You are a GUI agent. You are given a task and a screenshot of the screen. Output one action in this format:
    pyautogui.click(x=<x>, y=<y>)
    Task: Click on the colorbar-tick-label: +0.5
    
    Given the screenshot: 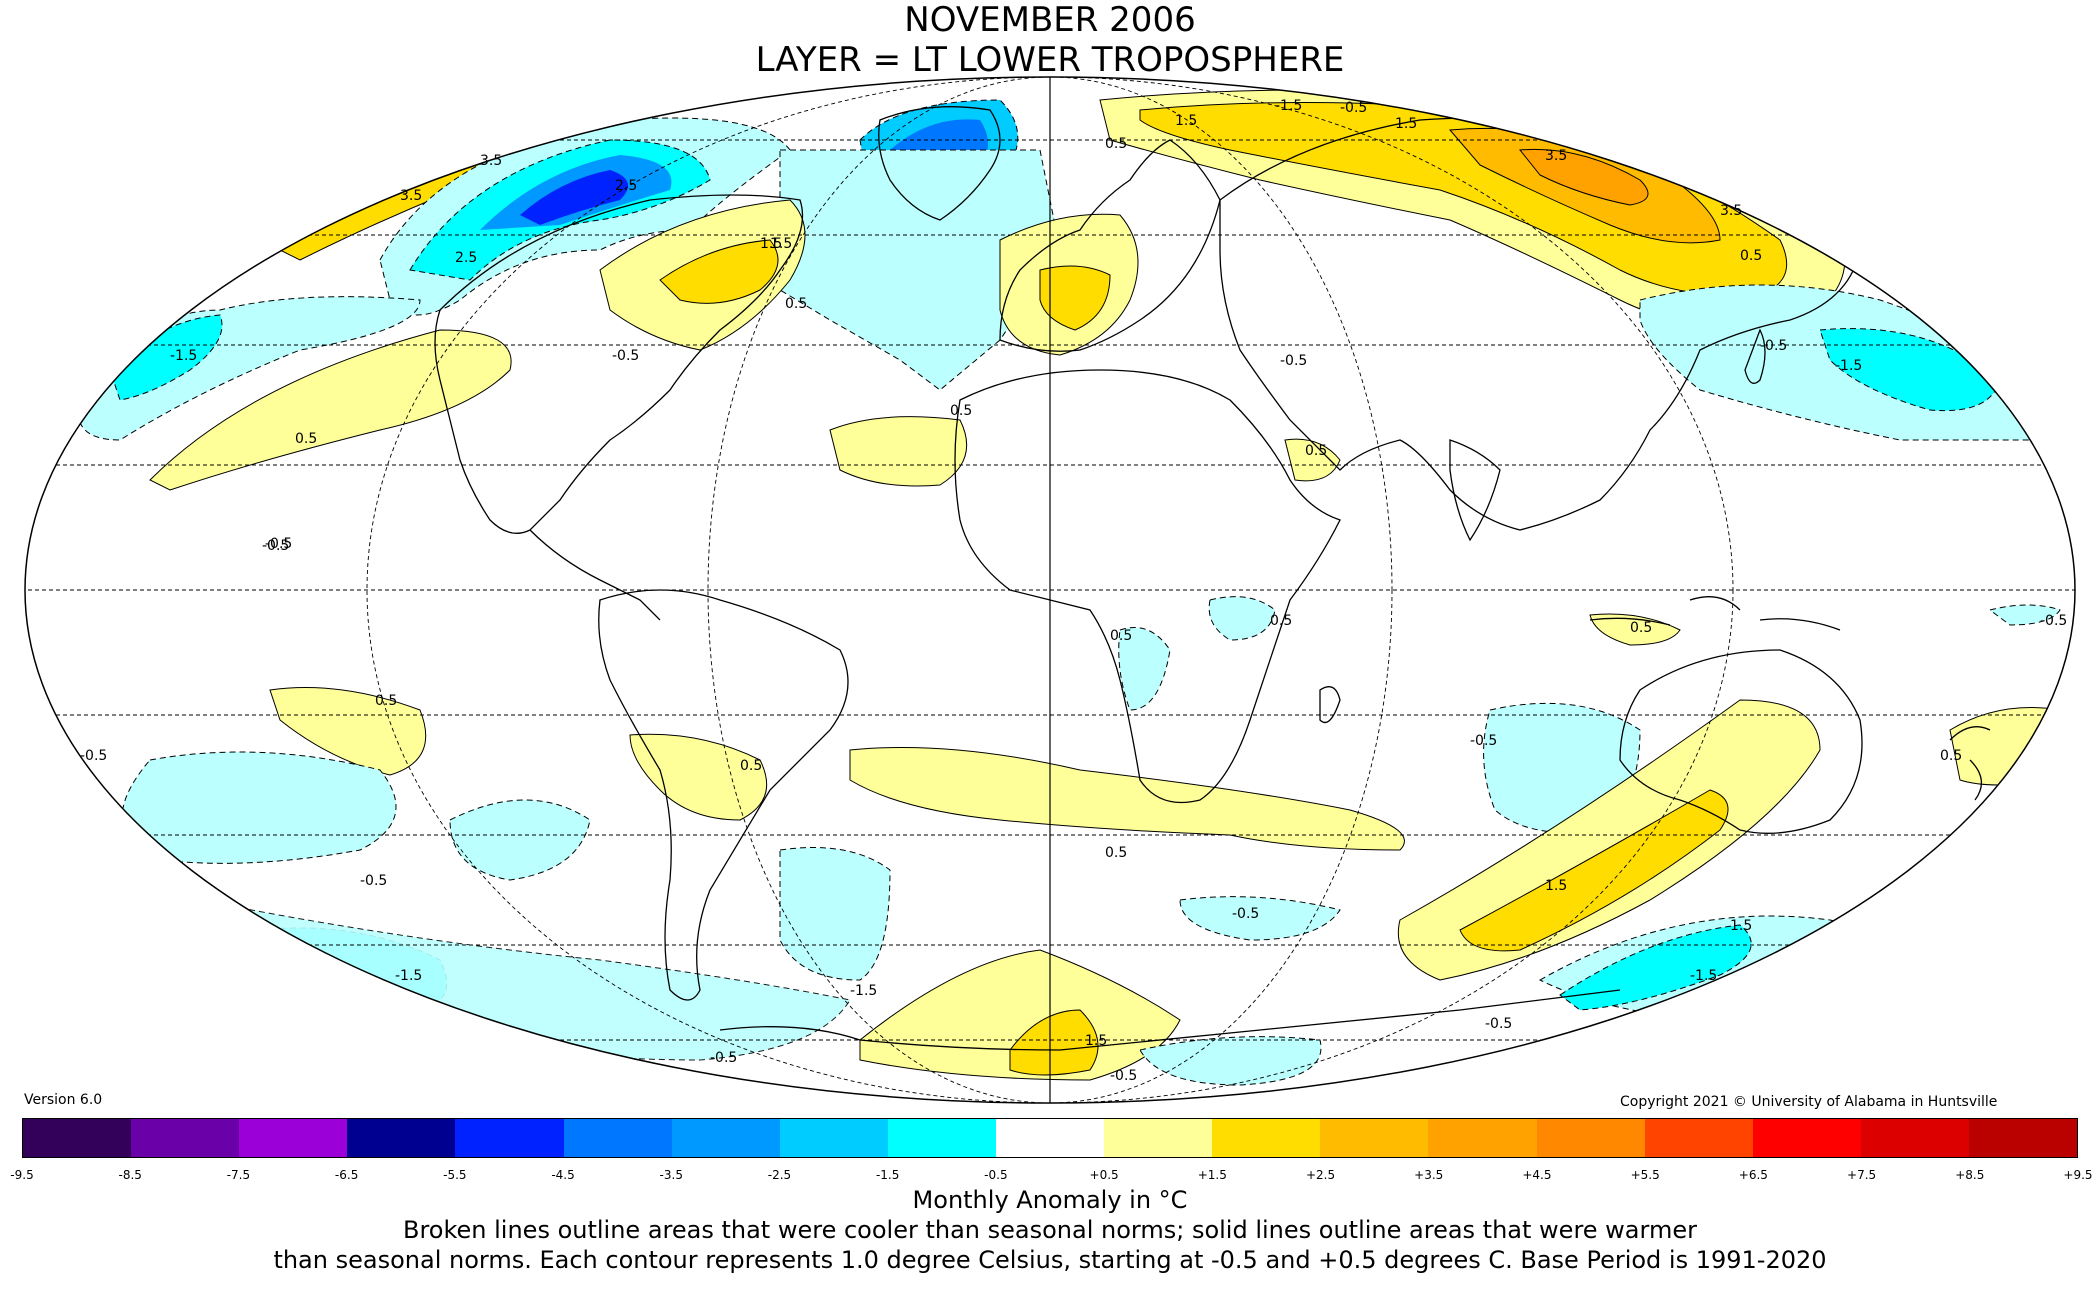 What is the action you would take?
    pyautogui.click(x=1104, y=1175)
    